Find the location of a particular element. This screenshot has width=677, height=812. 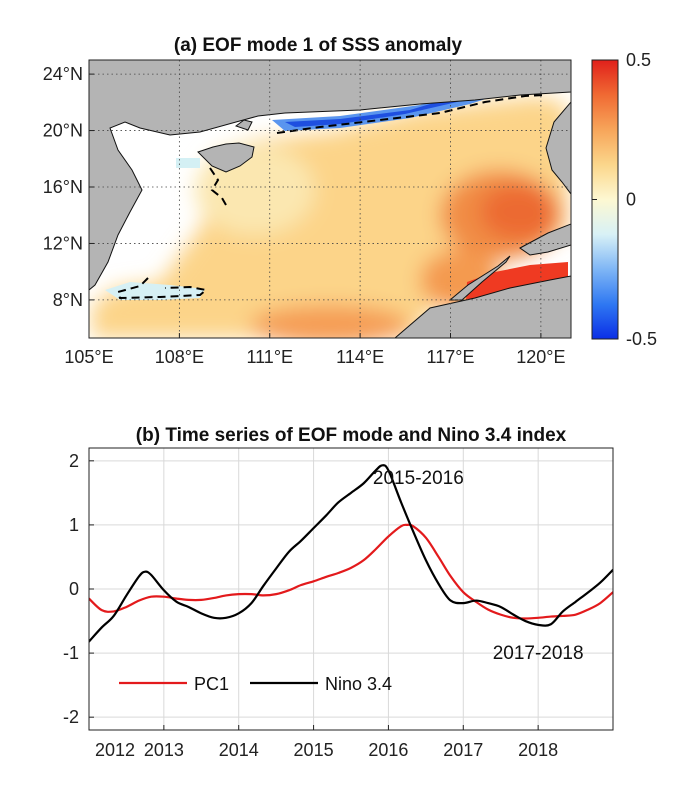

colorbar-tick-label: 0.5 is located at coordinates (638, 60).